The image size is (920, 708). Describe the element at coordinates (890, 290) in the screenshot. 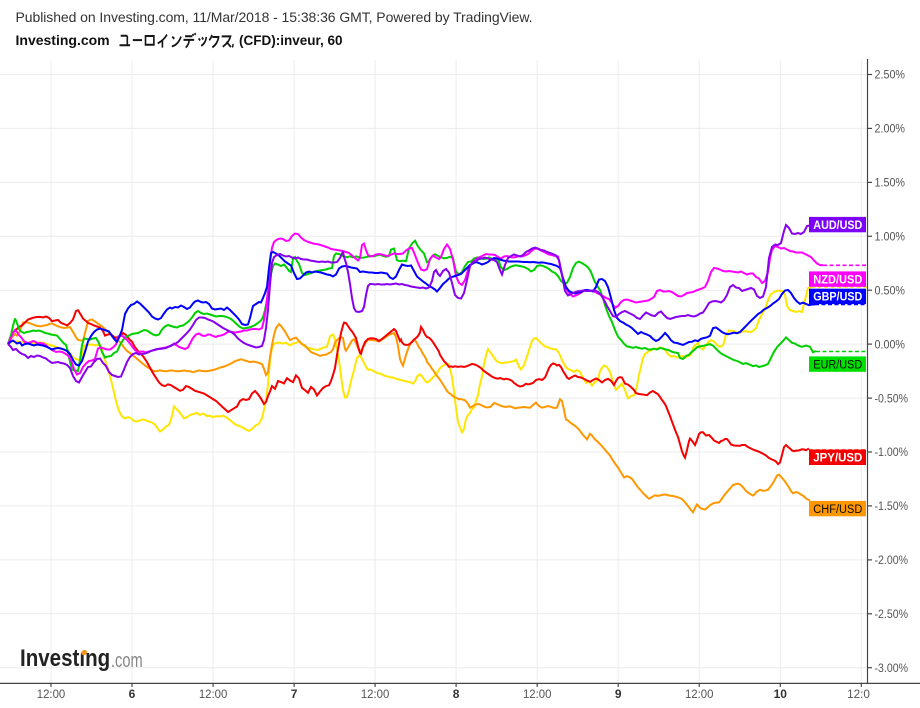

I see `svg-text: 0.50%` at that location.